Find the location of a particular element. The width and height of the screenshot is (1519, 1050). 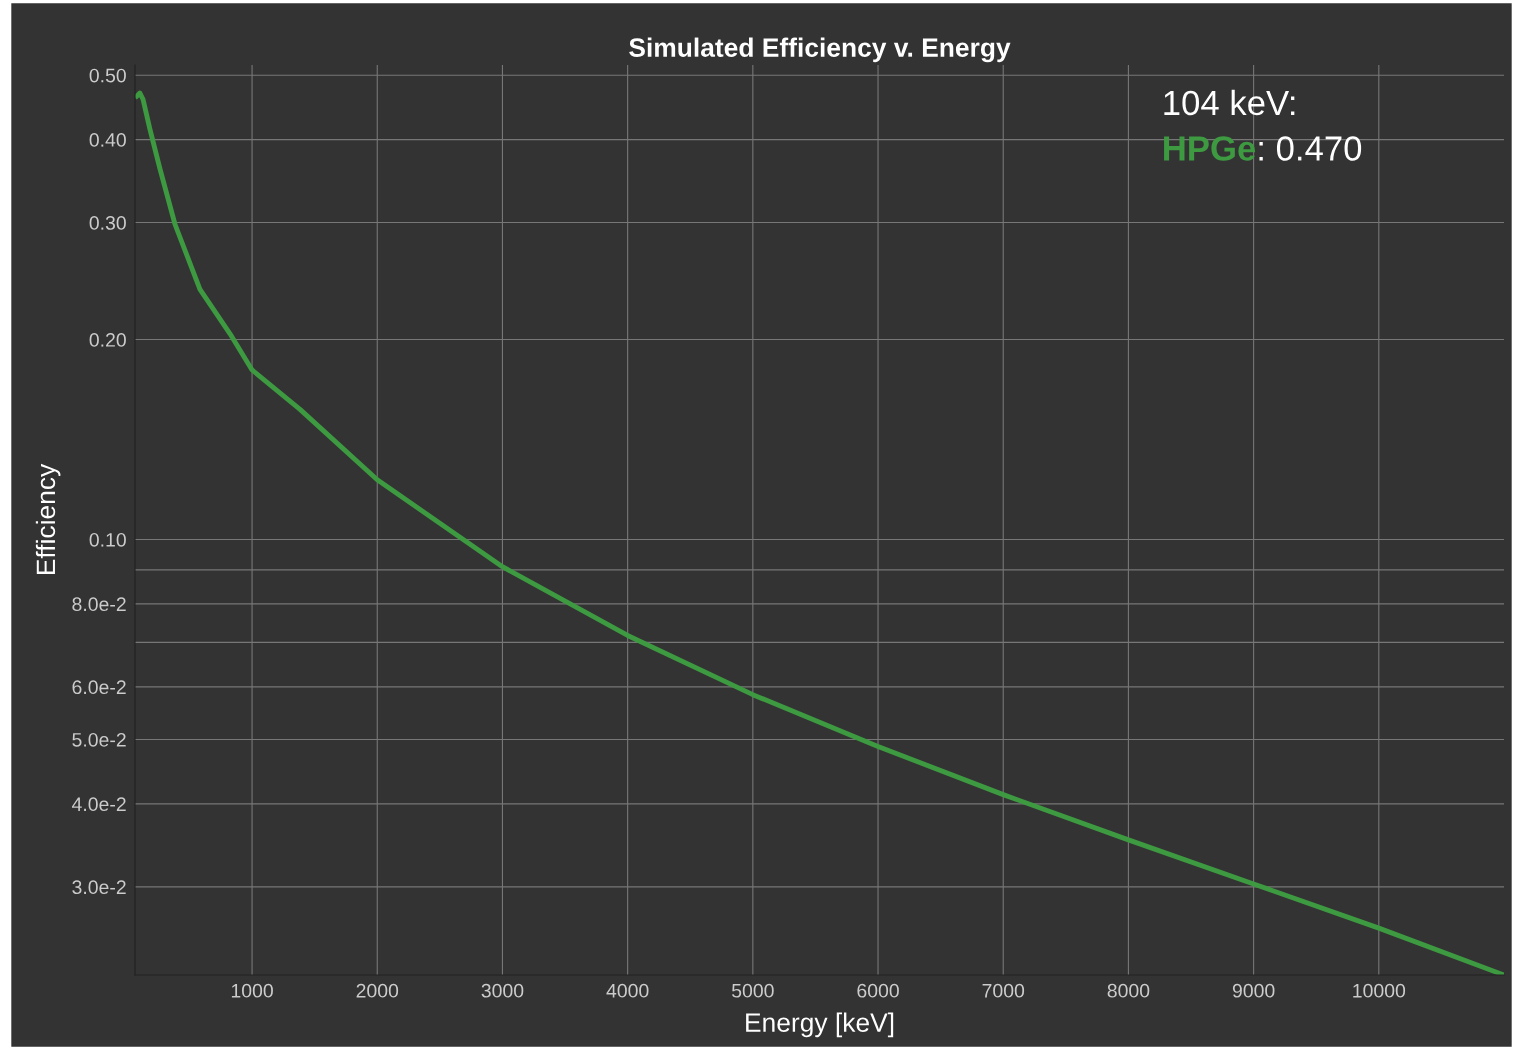

annotation: 104 keV: is located at coordinates (1229, 102).